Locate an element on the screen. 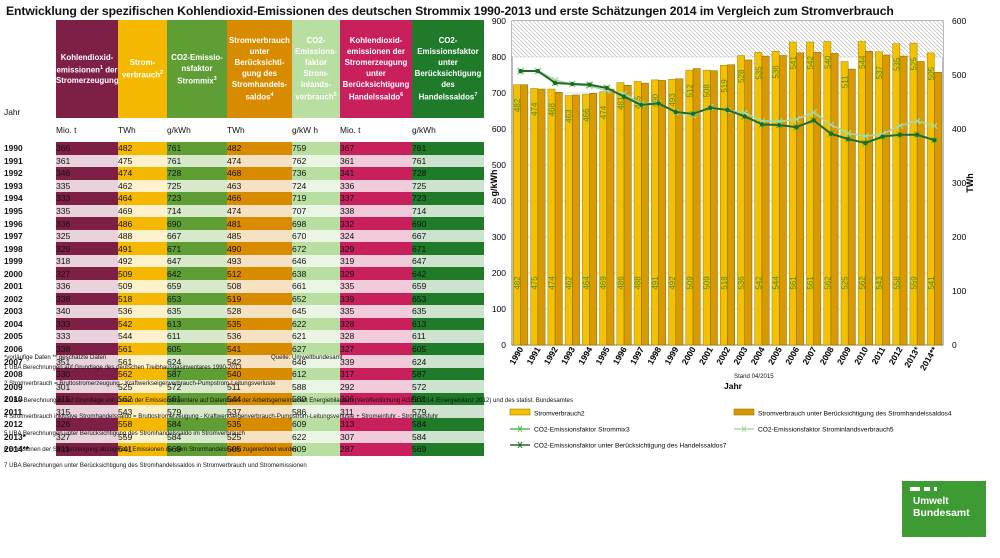 This screenshot has width=1000, height=558. value-cell: 327 is located at coordinates (87, 437).